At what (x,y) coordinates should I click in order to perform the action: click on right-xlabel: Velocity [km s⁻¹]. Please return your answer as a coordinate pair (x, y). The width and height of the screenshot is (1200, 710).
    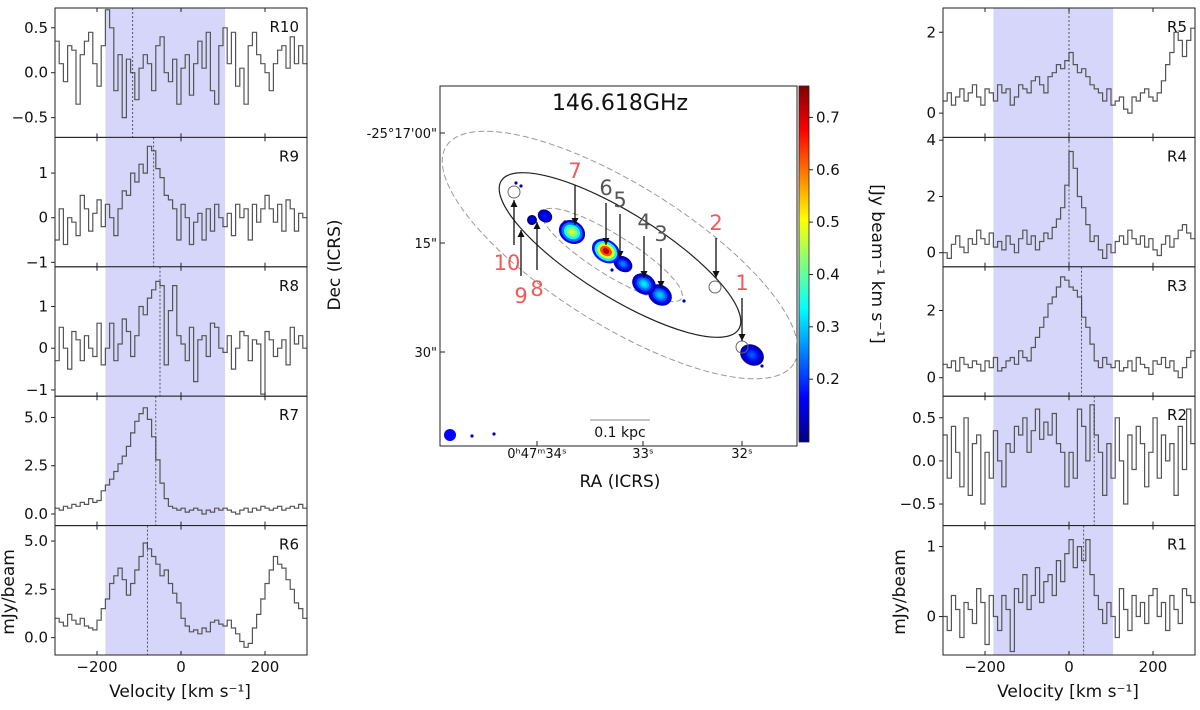
    Looking at the image, I should click on (1068, 692).